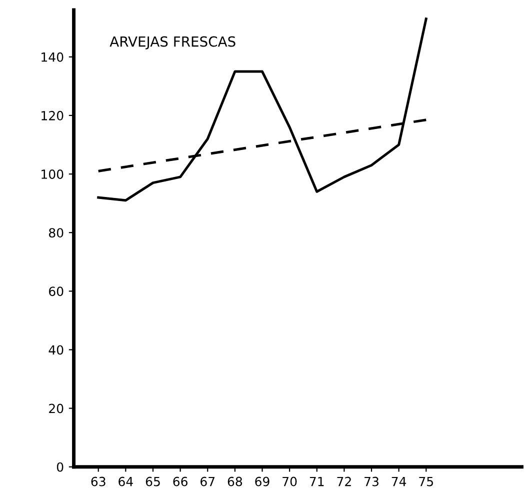  What do you see at coordinates (262, 481) in the screenshot?
I see `x-tick-label: 69` at bounding box center [262, 481].